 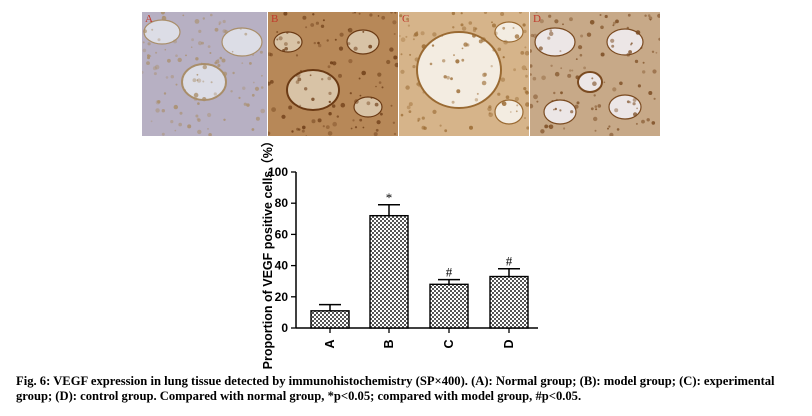 I want to click on panel-label-a: A, so click(x=149, y=19).